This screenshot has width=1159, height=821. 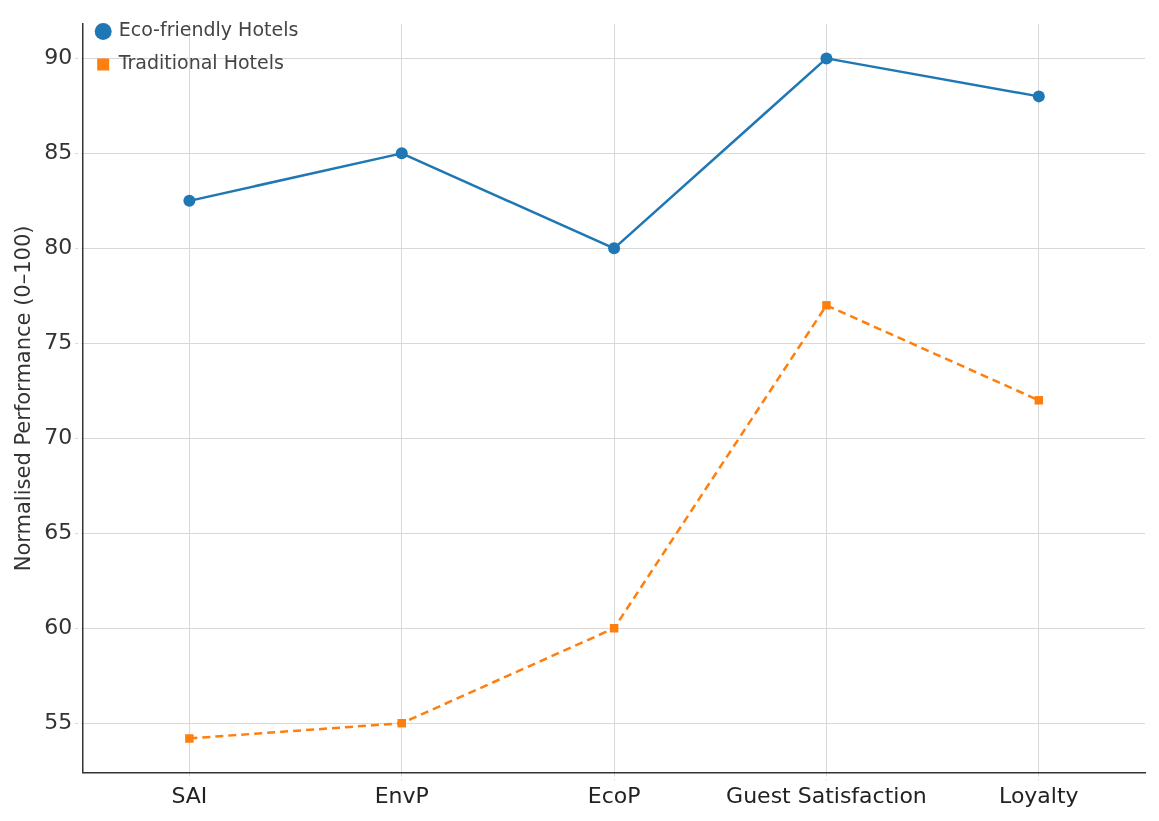 What do you see at coordinates (826, 795) in the screenshot?
I see `x-tick-label: Guest Satisfaction` at bounding box center [826, 795].